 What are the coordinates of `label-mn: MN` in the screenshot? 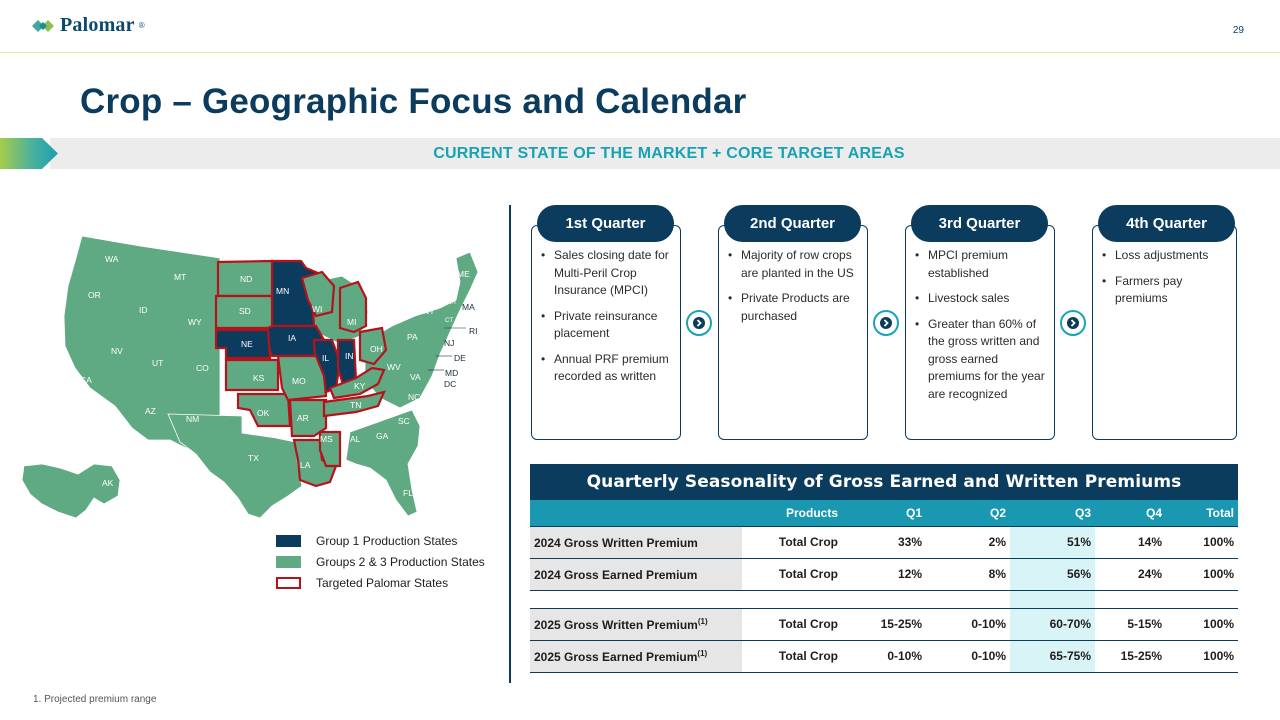 It's located at (282, 291).